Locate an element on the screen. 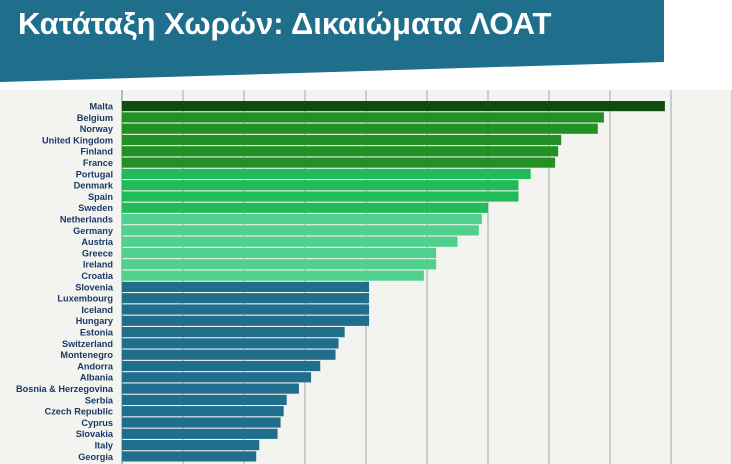 The width and height of the screenshot is (732, 464). category-label: Italy is located at coordinates (104, 446).